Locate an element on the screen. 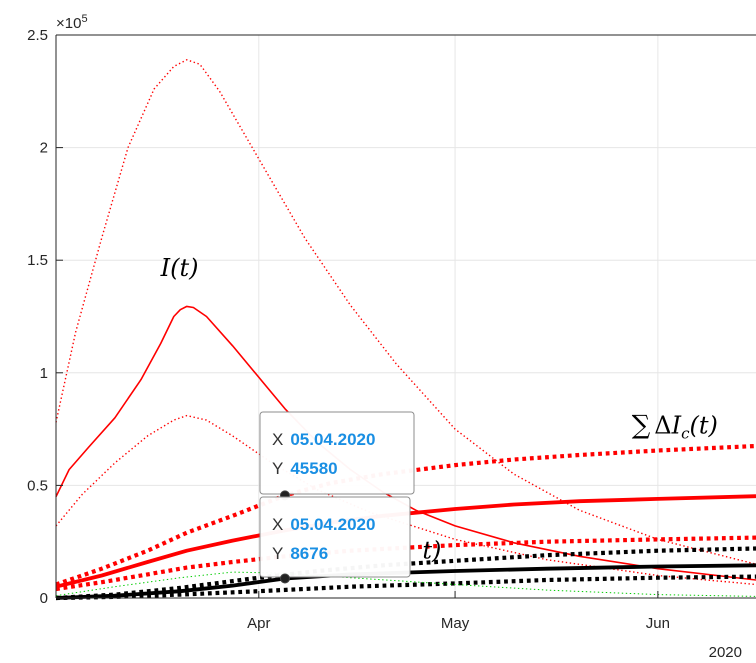  y-tick-label: 0.5 is located at coordinates (37, 485).